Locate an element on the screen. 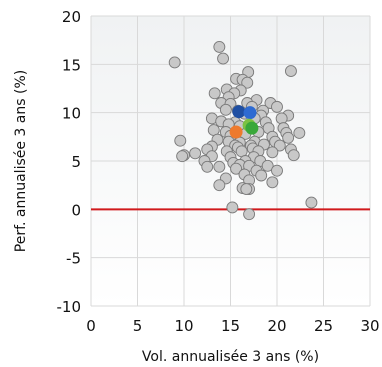 The width and height of the screenshot is (382, 367). y-axis-ticks: -10 -5 0 5 10 15 20 is located at coordinates (69, 162).